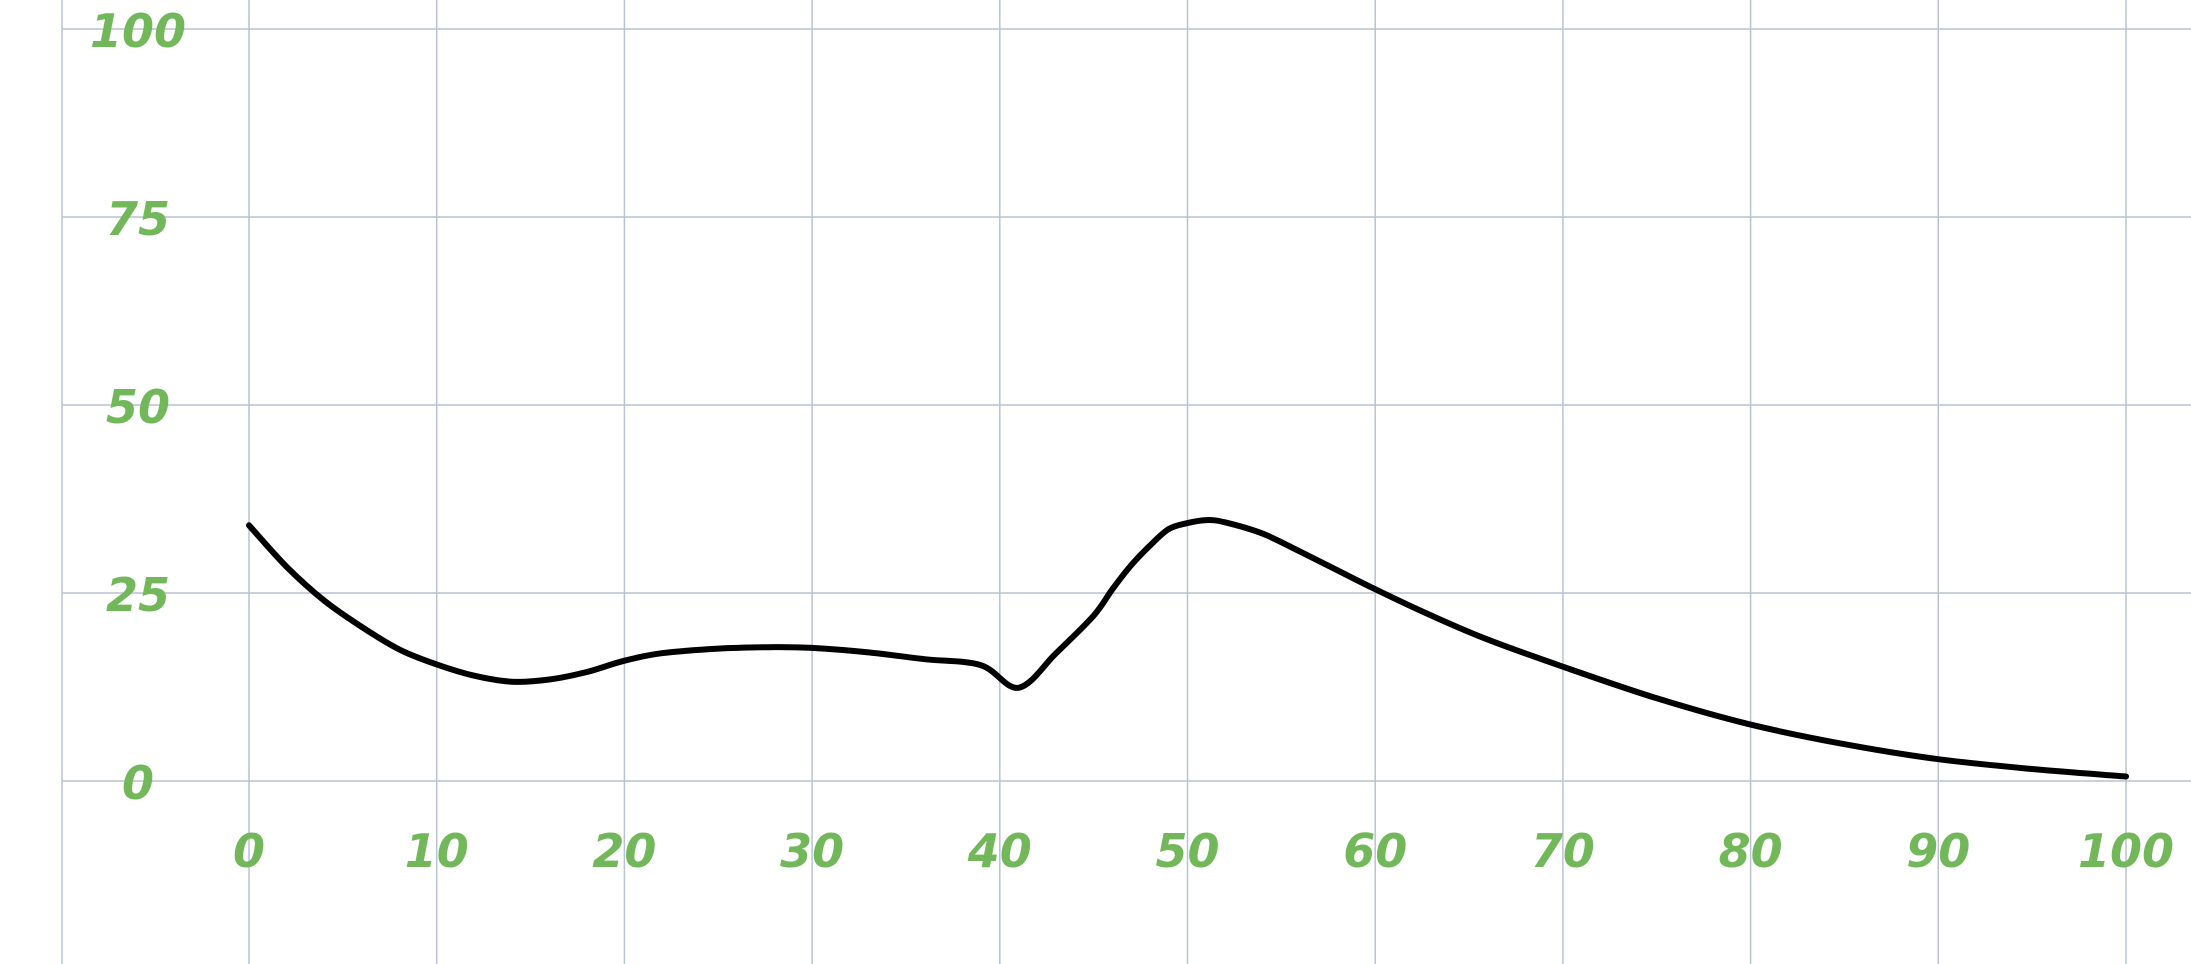 The height and width of the screenshot is (964, 2191). I want to click on x-tick-label: 30, so click(812, 851).